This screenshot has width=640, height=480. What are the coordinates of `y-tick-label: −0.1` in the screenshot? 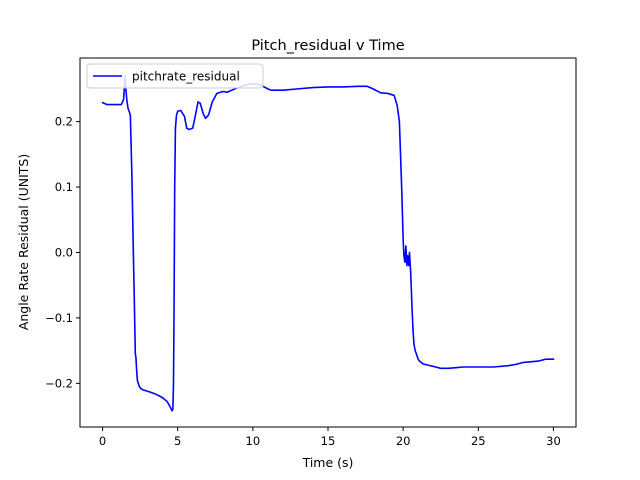 It's located at (59, 318).